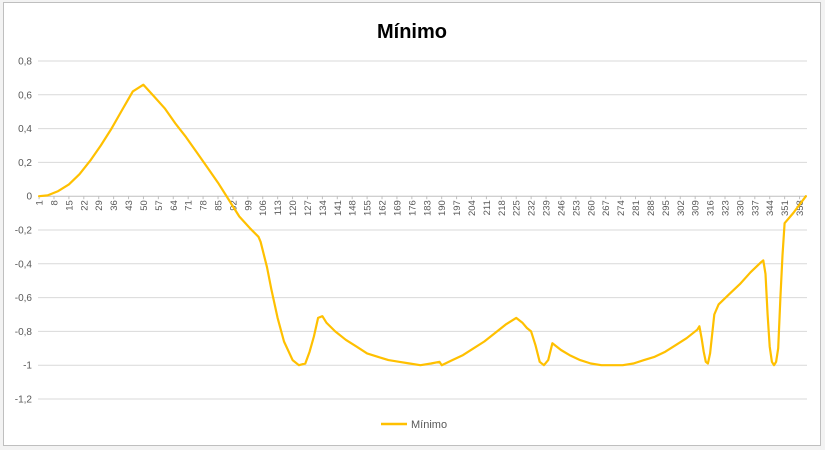  What do you see at coordinates (24, 298) in the screenshot?
I see `y-tick-label: -0,6` at bounding box center [24, 298].